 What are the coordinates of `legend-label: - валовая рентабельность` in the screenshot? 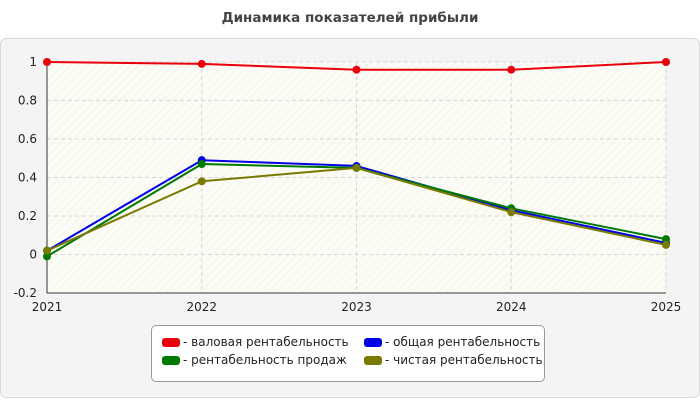 It's located at (266, 342).